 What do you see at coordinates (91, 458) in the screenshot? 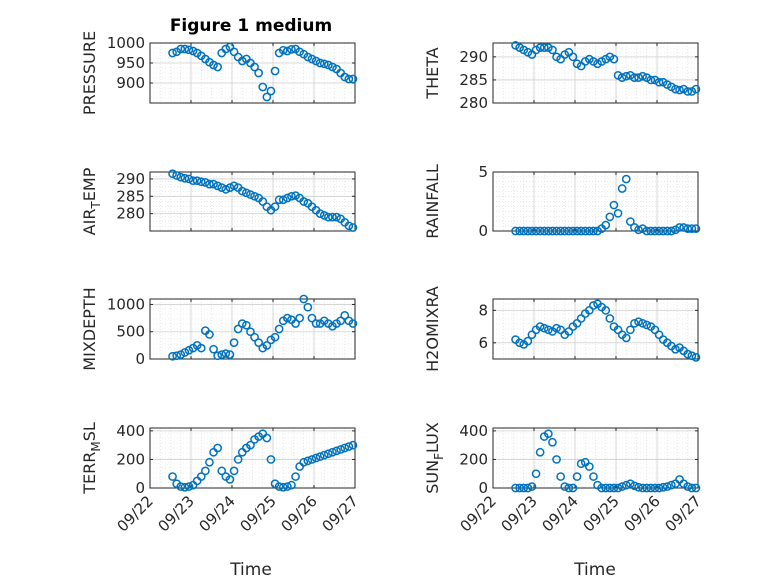
I see `y-axis-label: TERRMSL` at bounding box center [91, 458].